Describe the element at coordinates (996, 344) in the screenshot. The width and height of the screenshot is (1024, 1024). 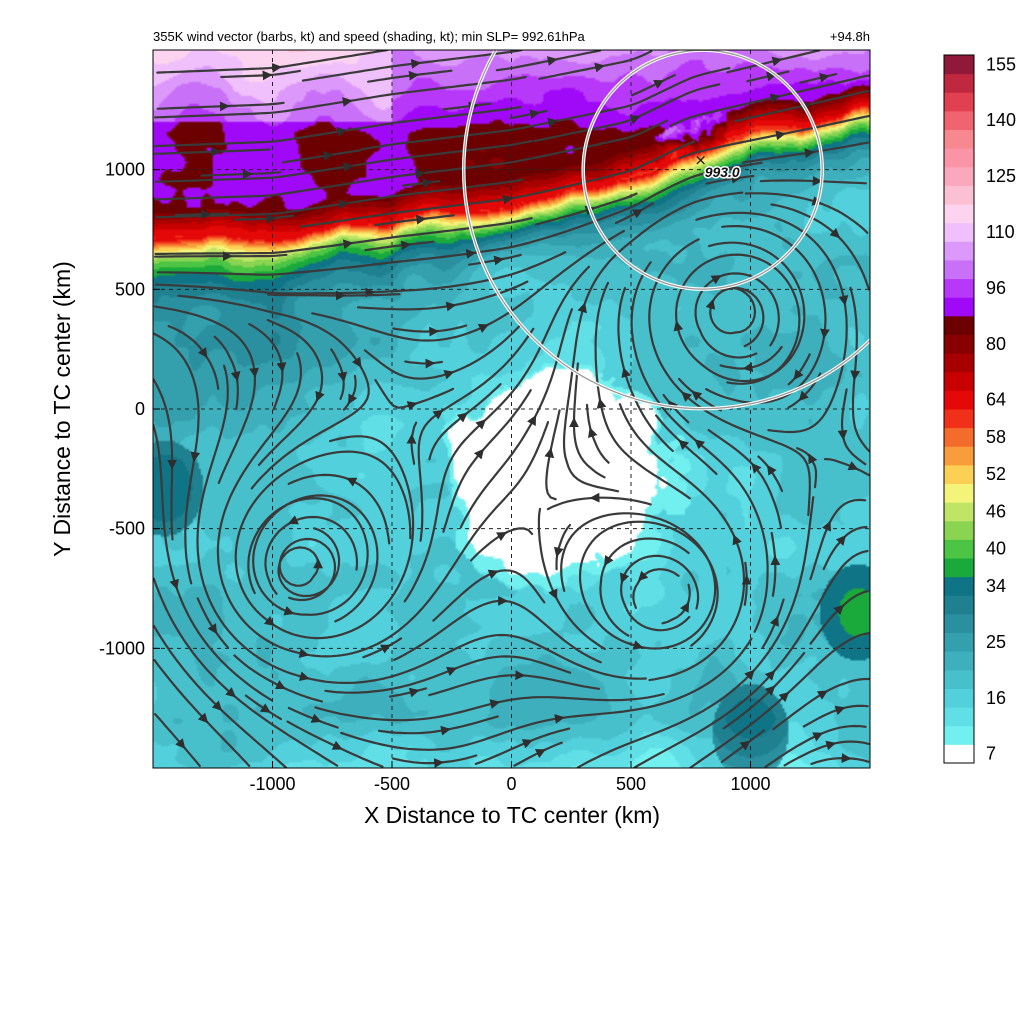
I see `colorbar-tick-label: 80` at that location.